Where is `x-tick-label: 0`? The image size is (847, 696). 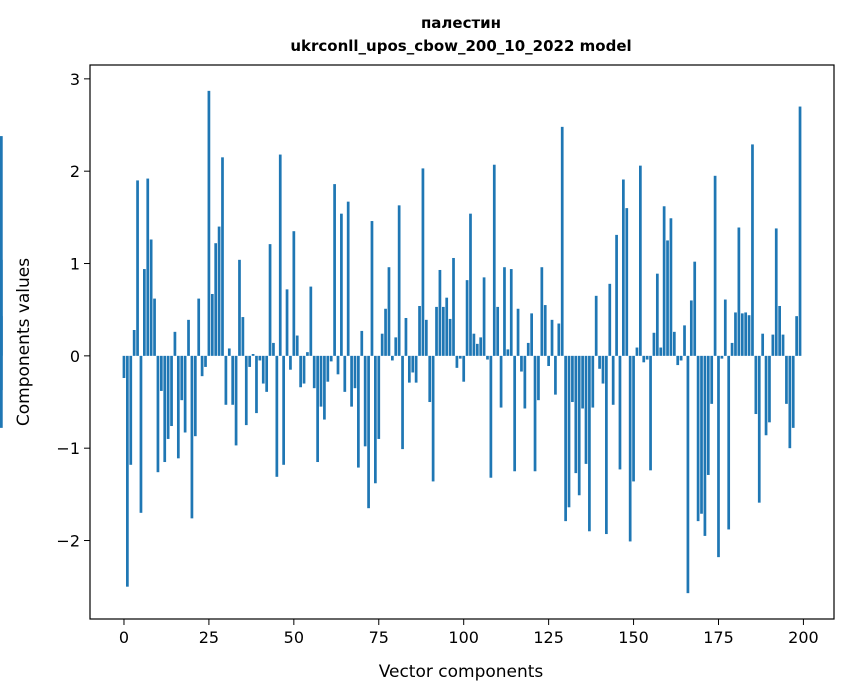 x-tick-label: 0 is located at coordinates (124, 637).